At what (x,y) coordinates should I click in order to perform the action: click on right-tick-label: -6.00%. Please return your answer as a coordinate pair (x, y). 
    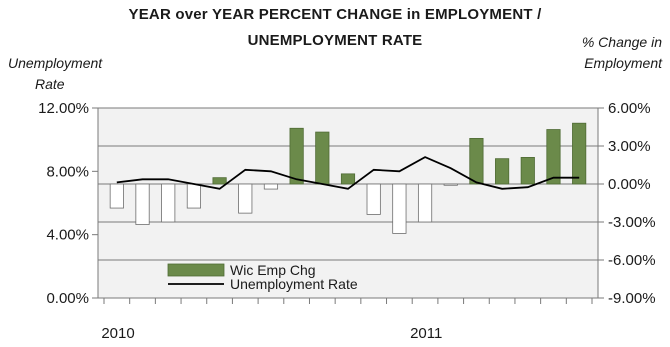
    Looking at the image, I should click on (632, 260).